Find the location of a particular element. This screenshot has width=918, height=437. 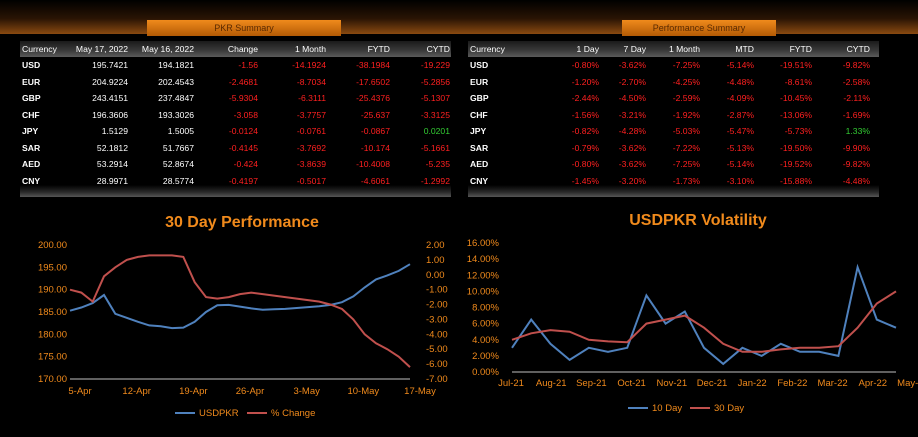

perf-currency-cell: CNY is located at coordinates (479, 180).